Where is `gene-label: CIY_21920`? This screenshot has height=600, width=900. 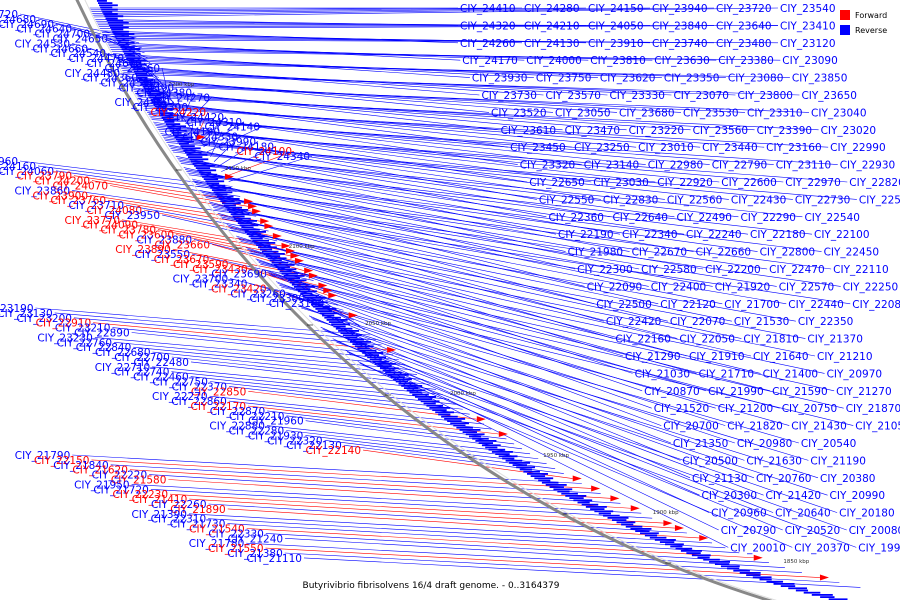 gene-label: CIY_21920 is located at coordinates (743, 287).